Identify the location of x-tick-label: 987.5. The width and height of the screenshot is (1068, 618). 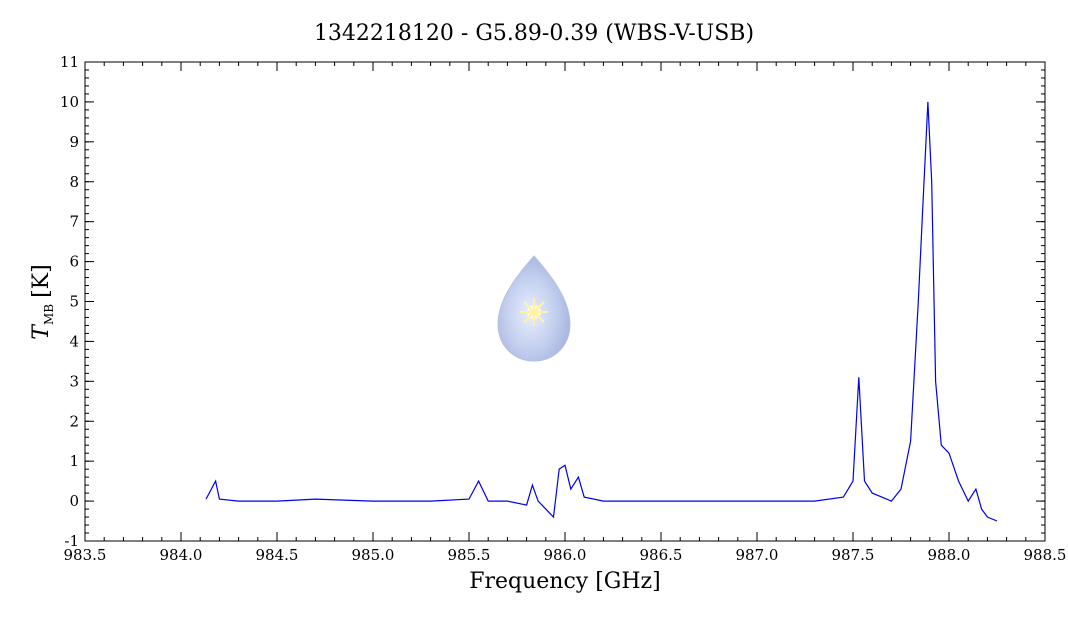
(853, 555).